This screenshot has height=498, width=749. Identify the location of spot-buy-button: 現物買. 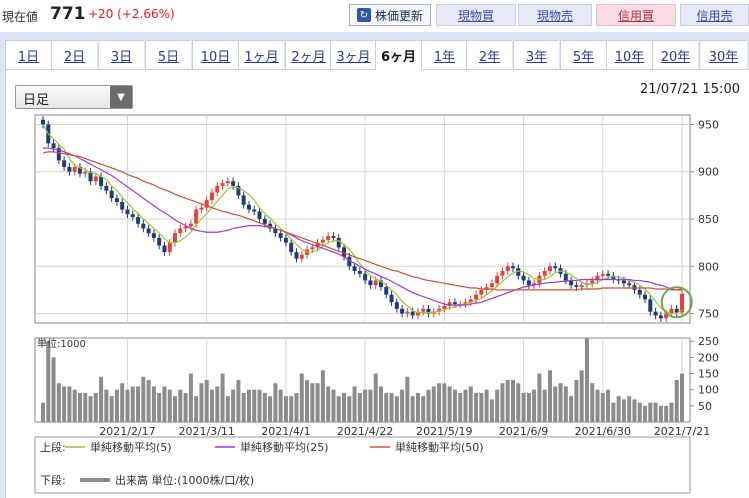
(476, 15).